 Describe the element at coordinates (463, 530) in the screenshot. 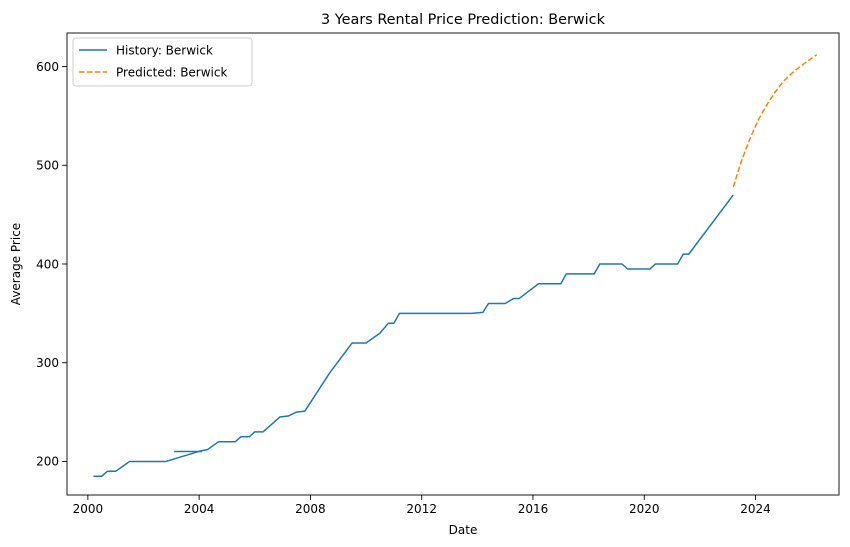

I see `x-axis-label: Date` at that location.